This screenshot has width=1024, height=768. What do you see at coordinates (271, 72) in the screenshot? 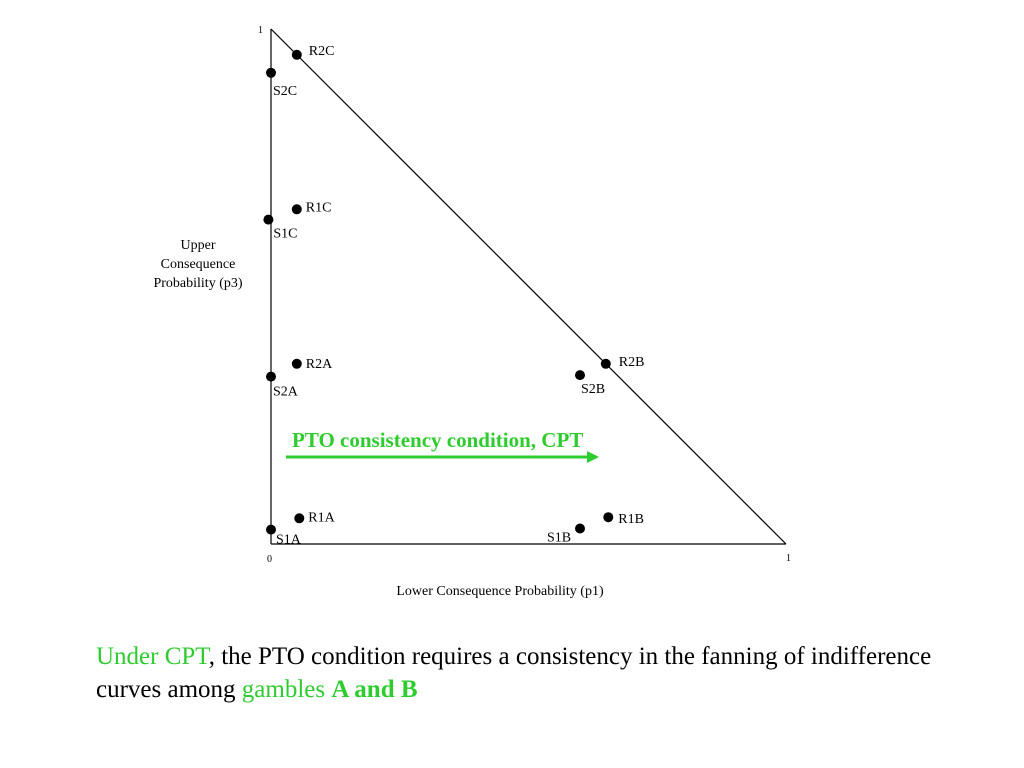
I see `point-s2c` at bounding box center [271, 72].